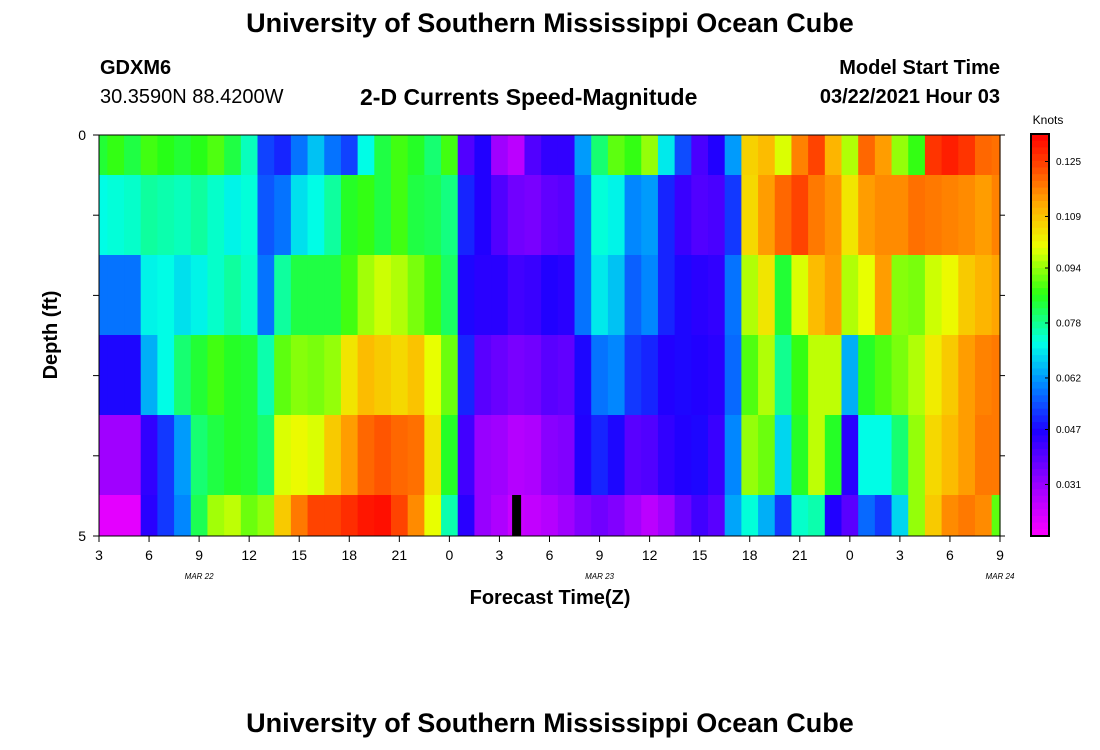  What do you see at coordinates (550, 598) in the screenshot?
I see `x-axis-label: Forecast Time(Z)` at bounding box center [550, 598].